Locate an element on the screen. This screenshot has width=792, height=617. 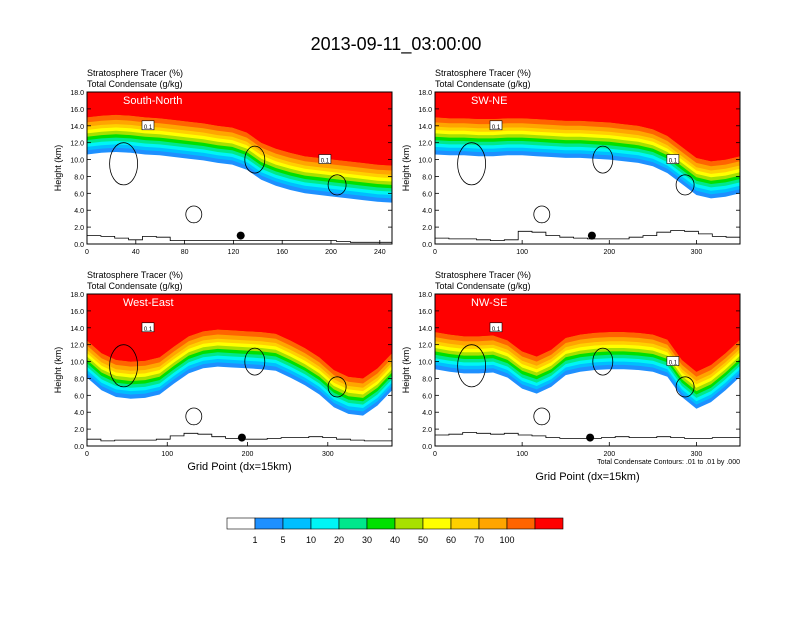
colorbar-label: 40 is located at coordinates (395, 540).